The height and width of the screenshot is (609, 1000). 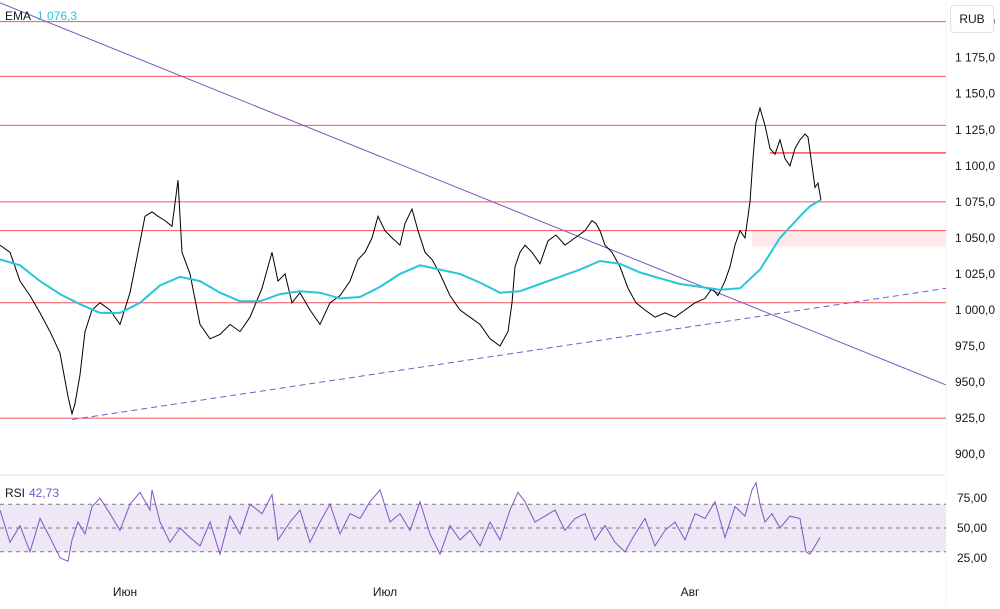 I want to click on support-zone, so click(x=849, y=238).